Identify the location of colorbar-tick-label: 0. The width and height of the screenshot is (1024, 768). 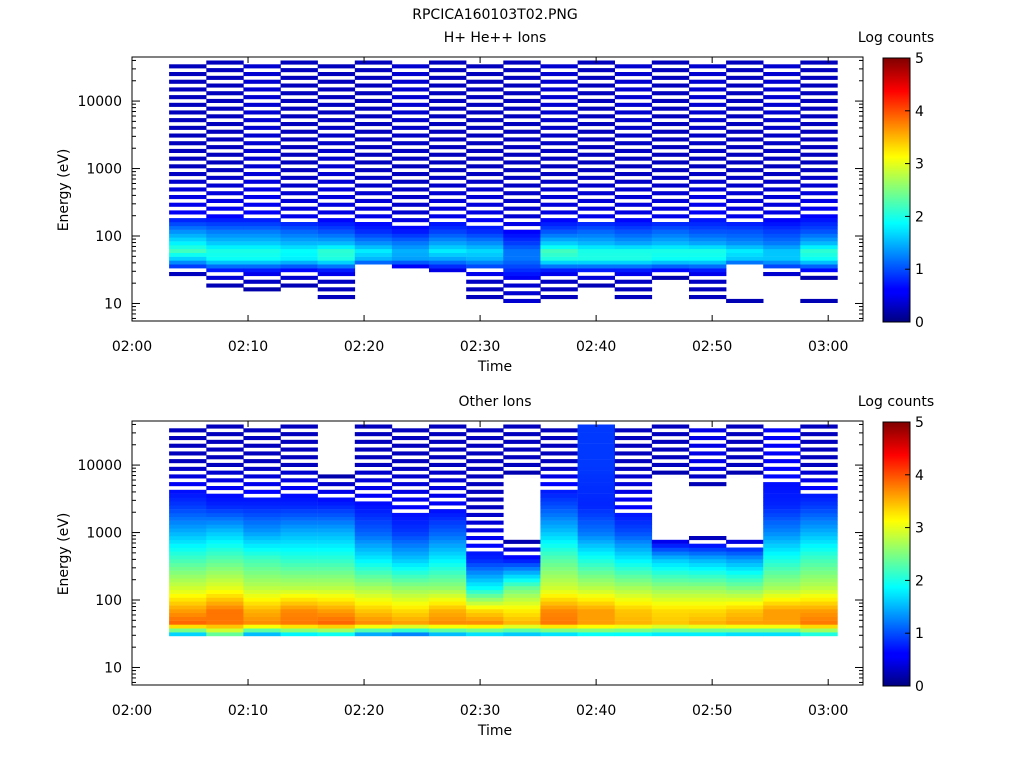
(919, 687).